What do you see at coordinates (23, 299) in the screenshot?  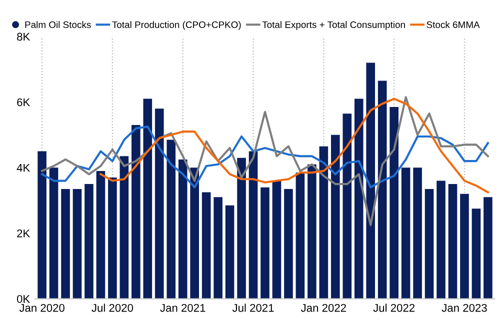 I see `y-tick-label: 0K` at bounding box center [23, 299].